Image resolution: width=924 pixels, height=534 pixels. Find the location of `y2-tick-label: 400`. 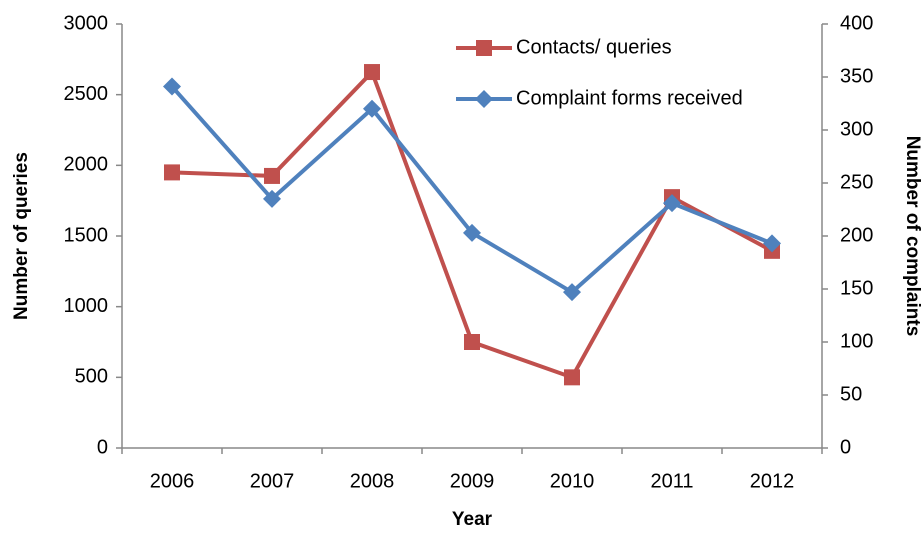

y2-tick-label: 400 is located at coordinates (856, 23).